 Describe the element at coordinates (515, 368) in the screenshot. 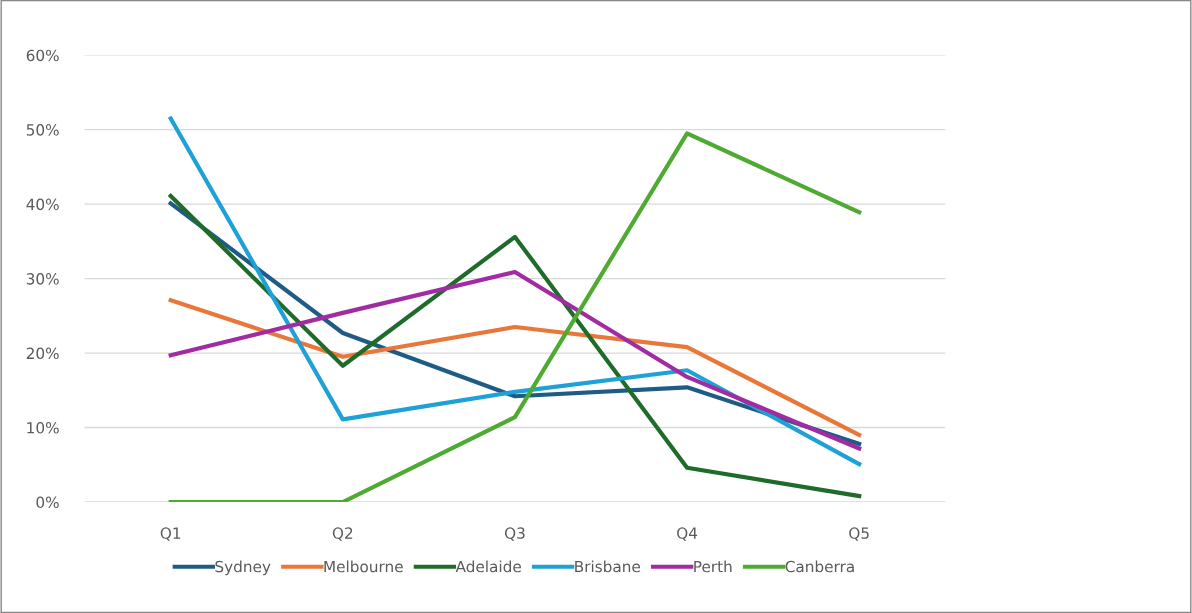

I see `line-series` at that location.